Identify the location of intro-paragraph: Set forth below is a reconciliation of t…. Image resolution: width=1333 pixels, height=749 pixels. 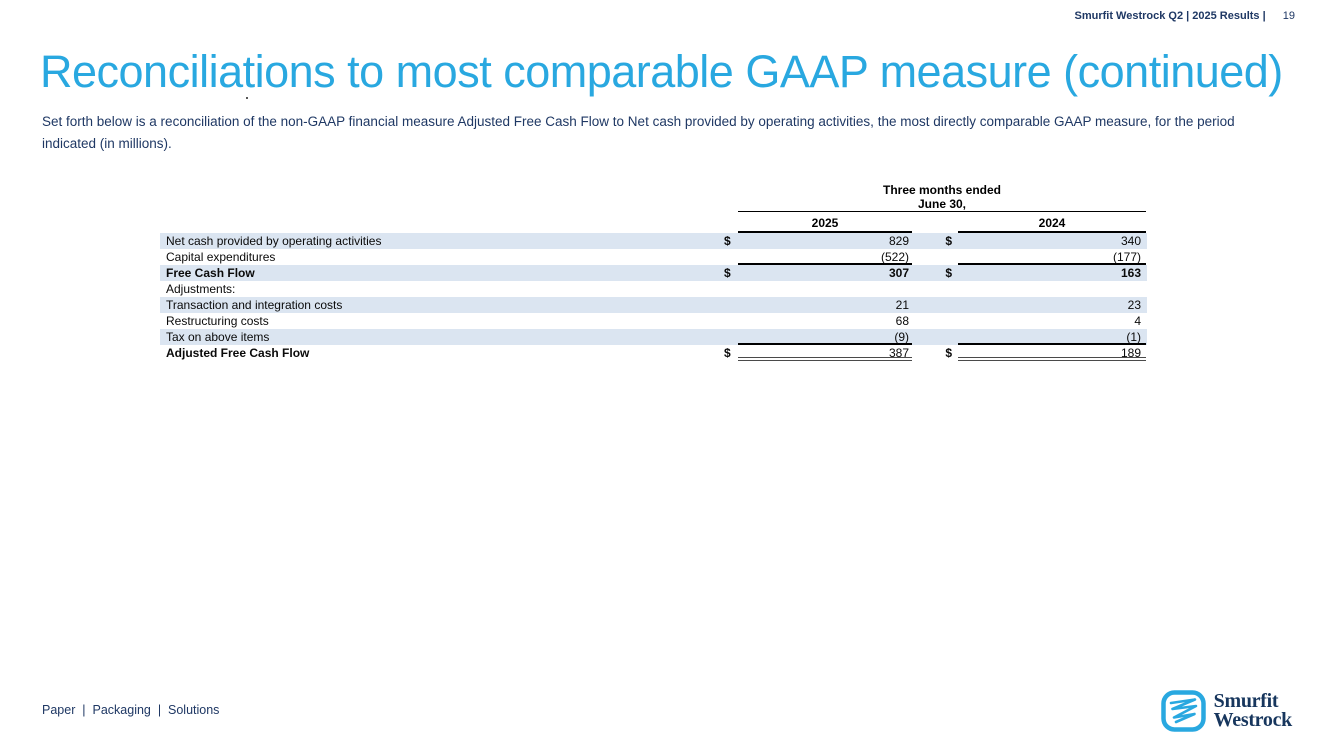
(638, 133).